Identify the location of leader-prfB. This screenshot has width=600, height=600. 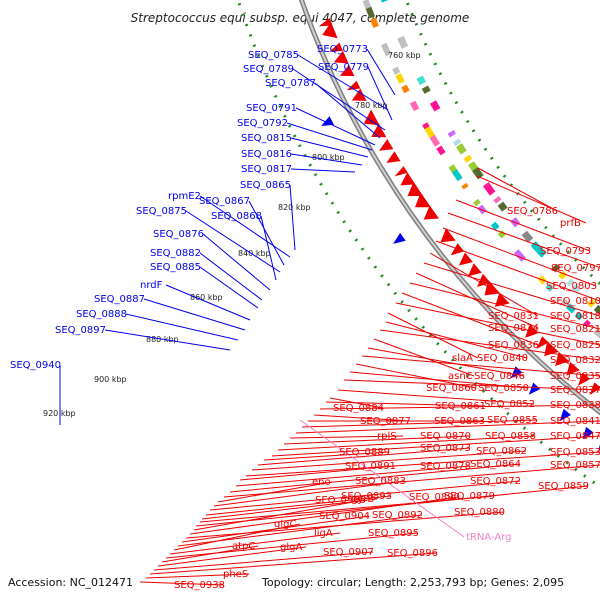
(531, 199).